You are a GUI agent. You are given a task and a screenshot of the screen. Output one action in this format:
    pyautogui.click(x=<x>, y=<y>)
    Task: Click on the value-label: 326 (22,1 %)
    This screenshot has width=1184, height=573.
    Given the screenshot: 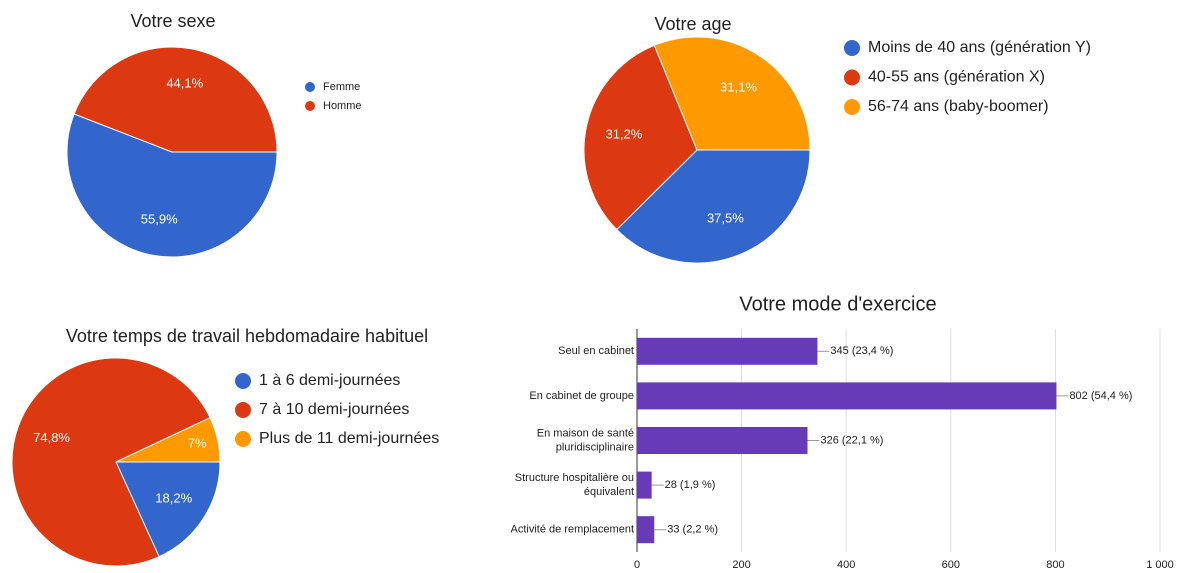 What is the action you would take?
    pyautogui.click(x=851, y=440)
    